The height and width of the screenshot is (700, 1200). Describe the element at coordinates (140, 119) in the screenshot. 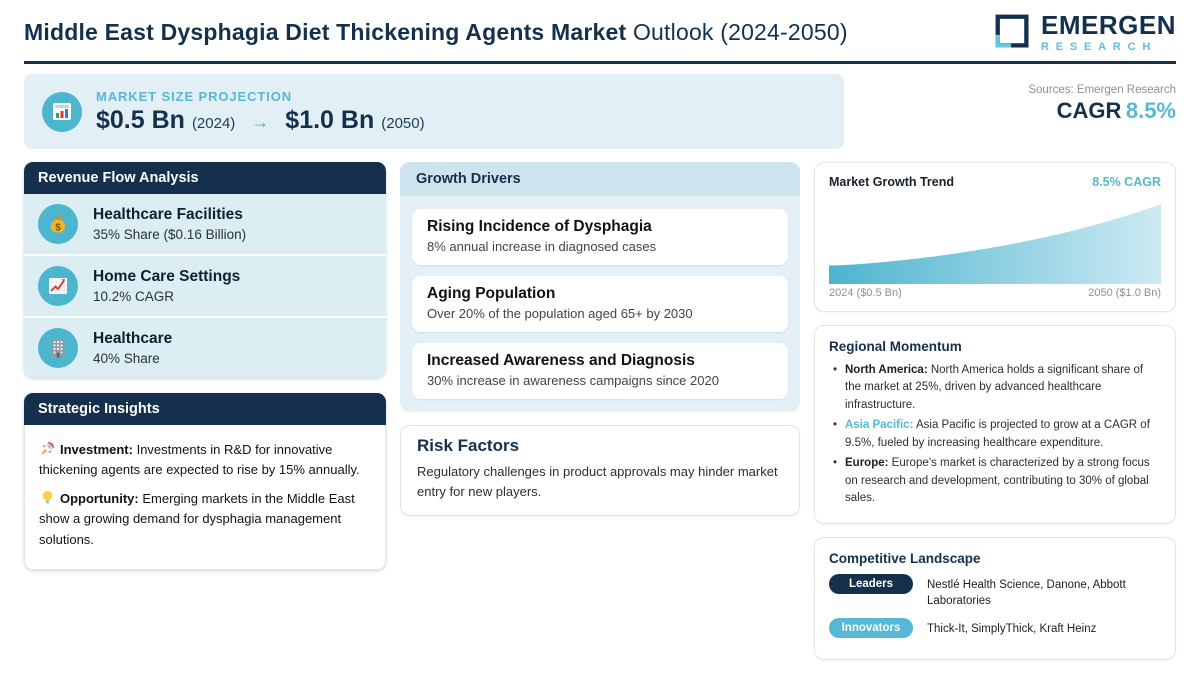

I see `market-value-2024: $0.5 Bn` at that location.